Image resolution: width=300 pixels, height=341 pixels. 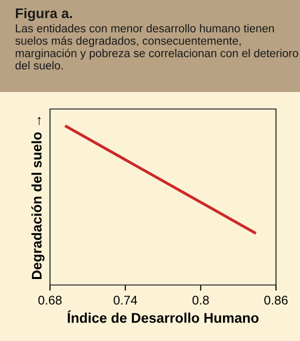 I want to click on x-tick-label: 0.68, so click(x=50, y=300).